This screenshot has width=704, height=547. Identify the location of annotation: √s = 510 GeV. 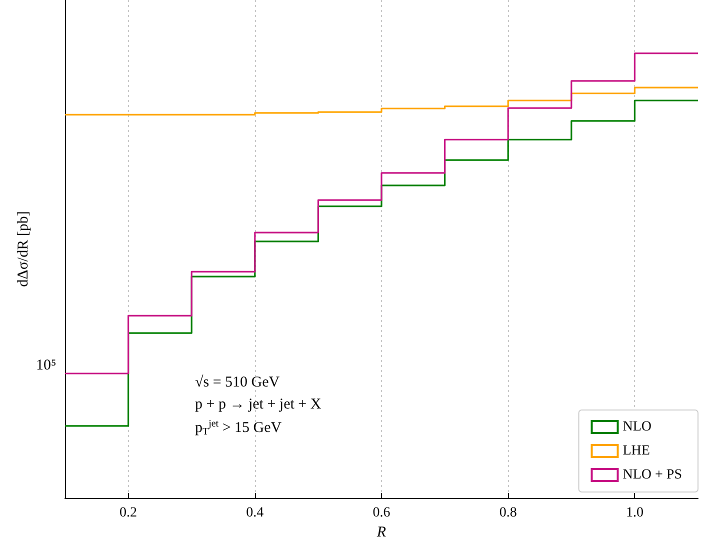
(237, 382).